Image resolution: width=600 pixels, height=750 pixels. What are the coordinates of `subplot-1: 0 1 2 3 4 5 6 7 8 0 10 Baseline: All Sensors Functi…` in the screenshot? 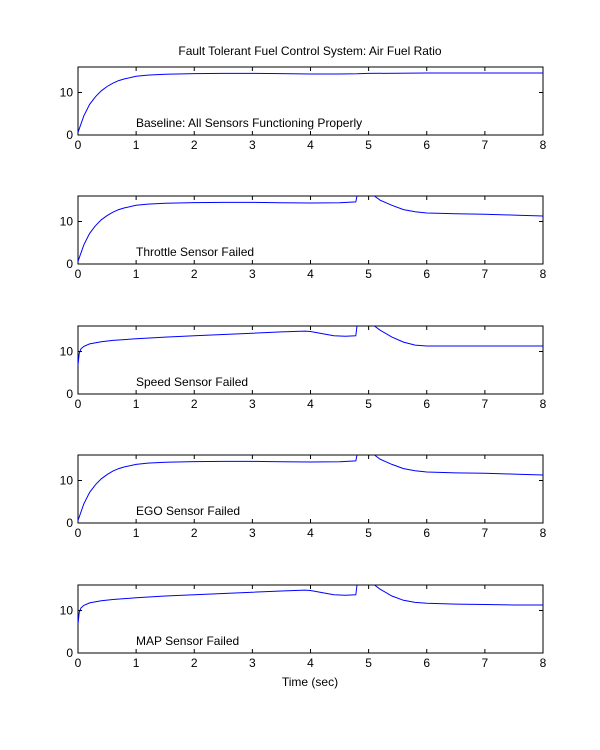 It's located at (303, 109).